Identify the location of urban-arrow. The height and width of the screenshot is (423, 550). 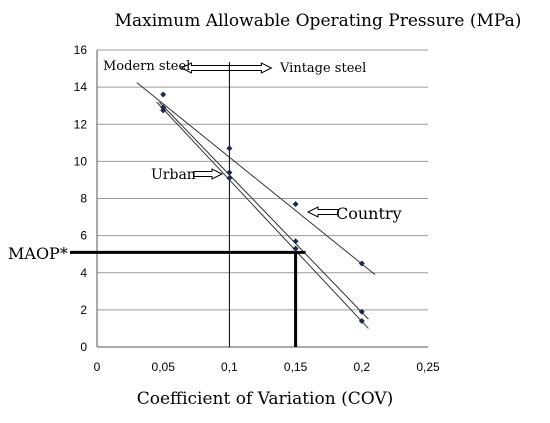
(208, 174).